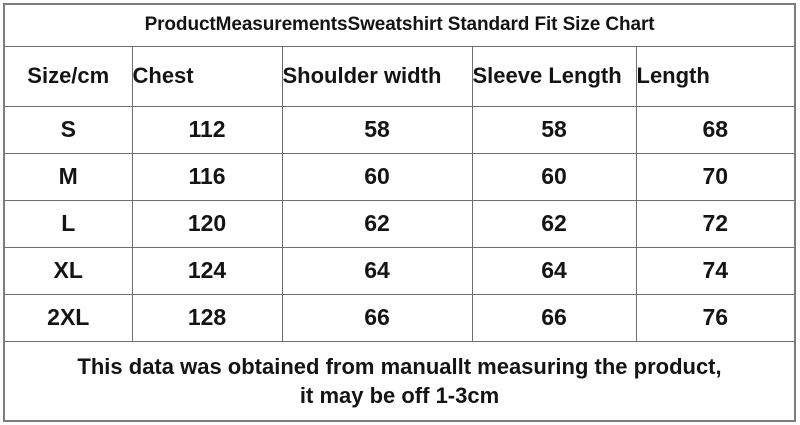 The image size is (800, 425). Describe the element at coordinates (207, 129) in the screenshot. I see `cell-chest: 112` at that location.